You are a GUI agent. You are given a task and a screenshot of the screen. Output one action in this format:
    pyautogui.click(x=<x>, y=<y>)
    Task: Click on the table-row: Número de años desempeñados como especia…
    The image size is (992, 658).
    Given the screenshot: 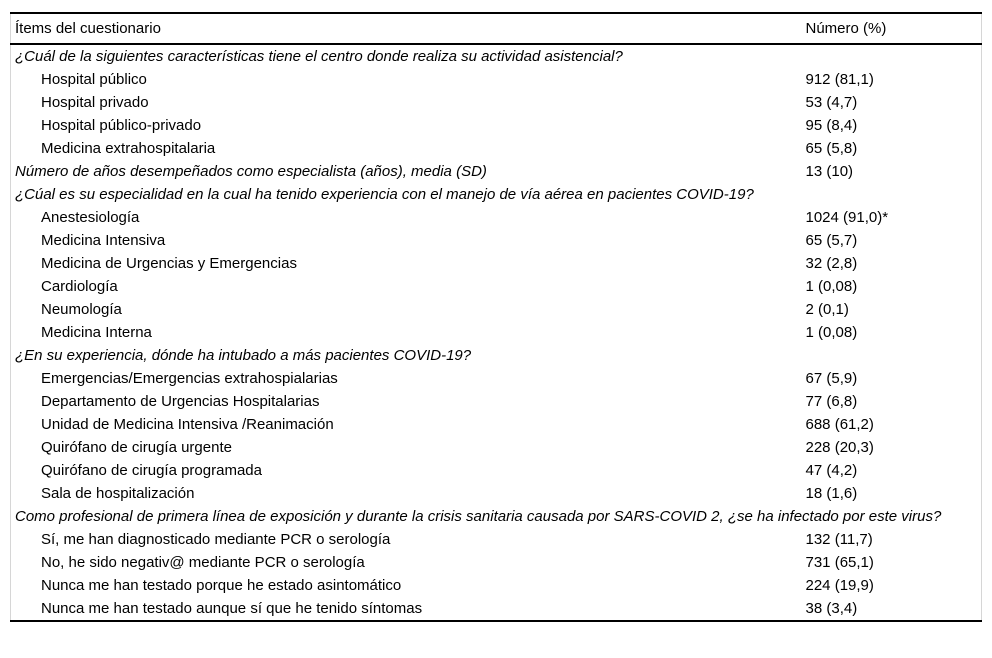 What is the action you would take?
    pyautogui.click(x=496, y=171)
    